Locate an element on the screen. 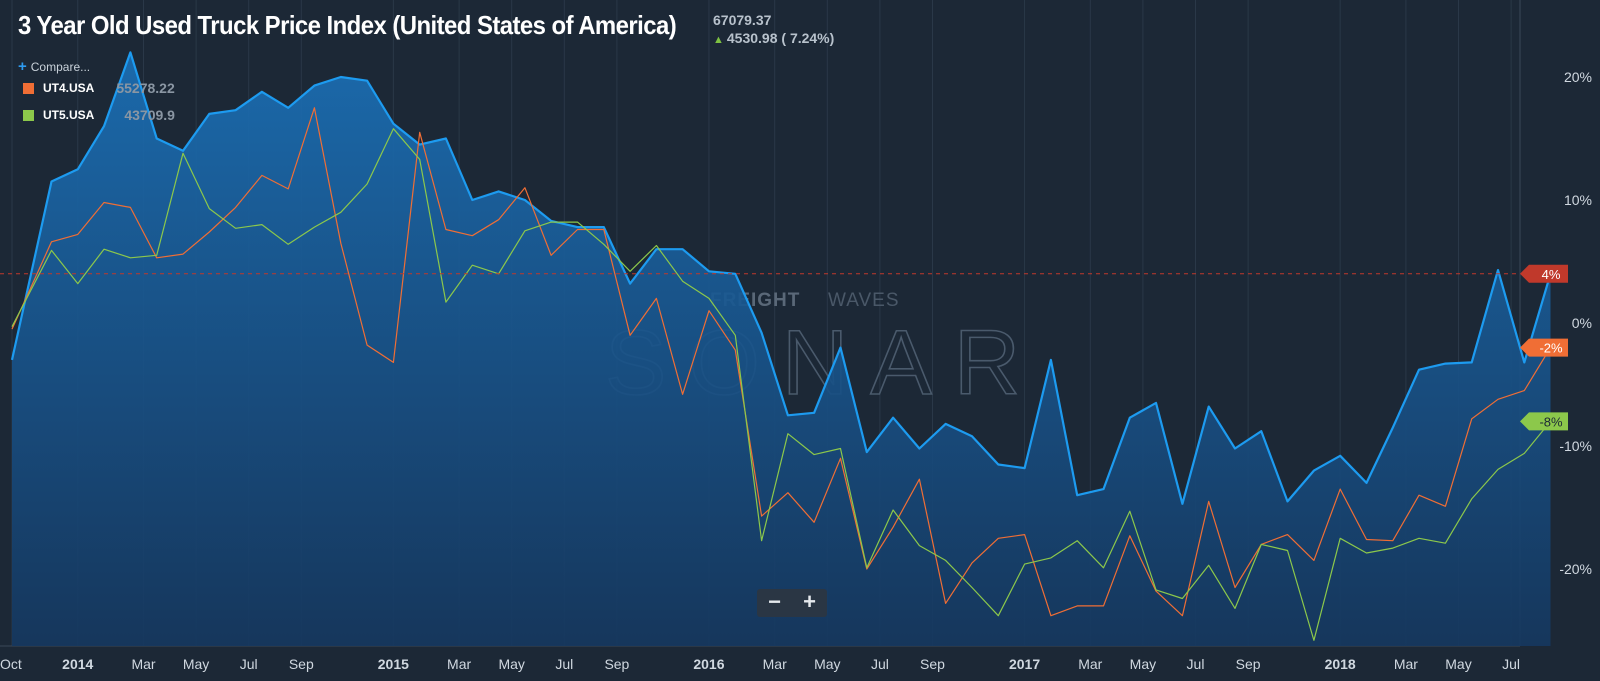  end-label-tag: -2% is located at coordinates (1544, 347).